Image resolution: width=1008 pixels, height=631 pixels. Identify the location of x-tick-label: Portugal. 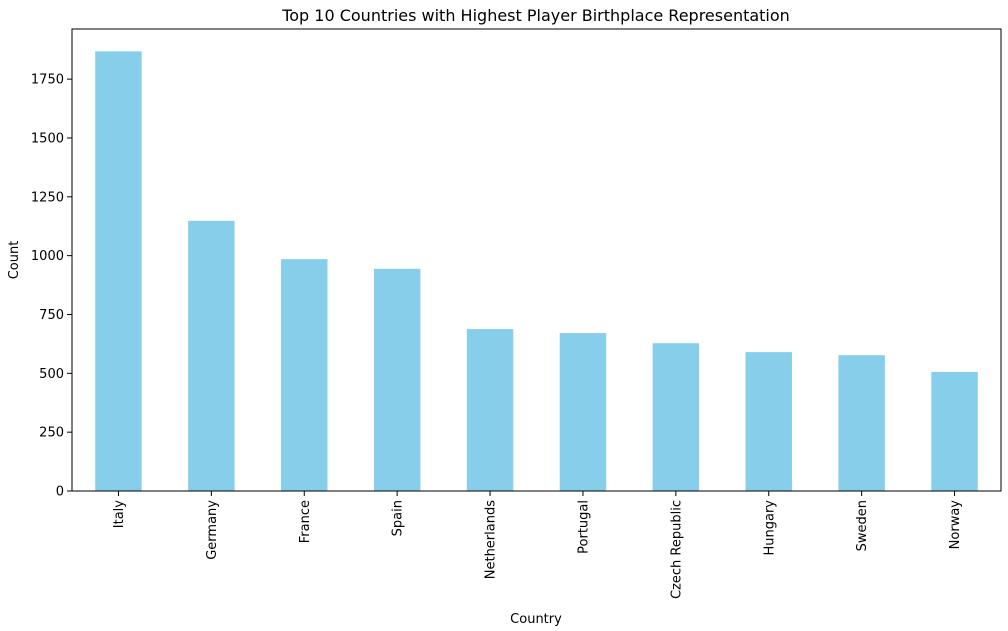
(583, 527).